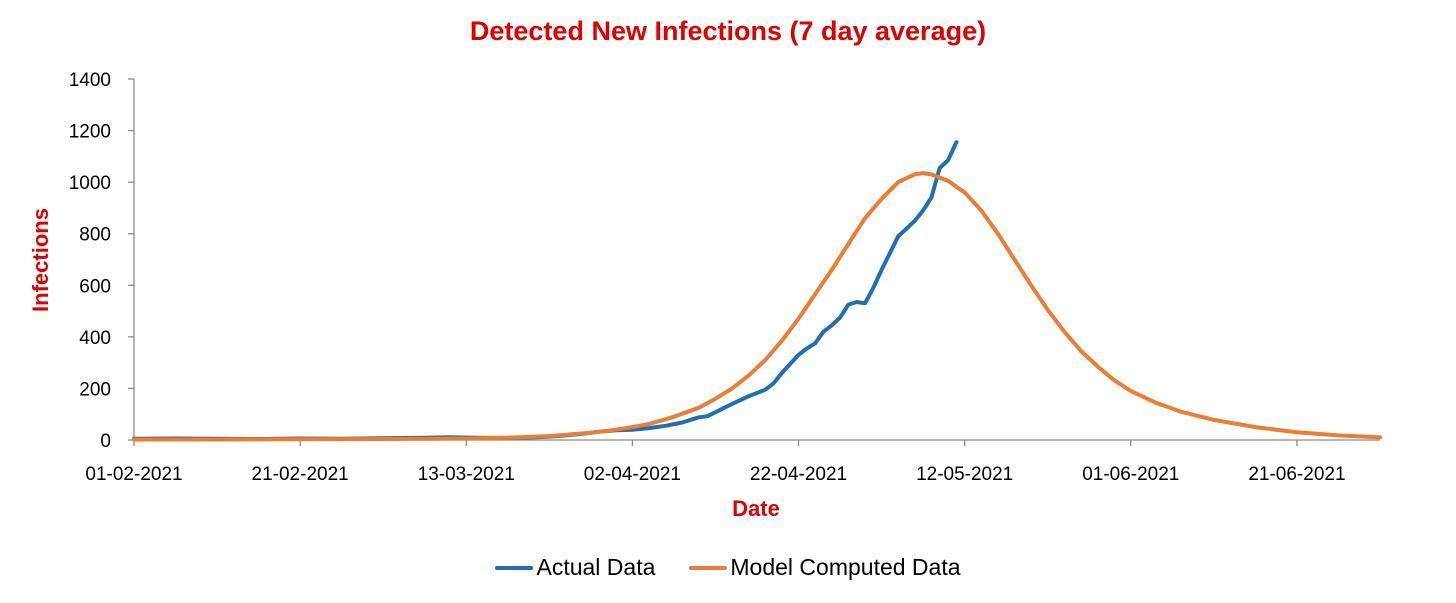 This screenshot has height=603, width=1456. Describe the element at coordinates (90, 132) in the screenshot. I see `y-tick-label: 1200` at that location.